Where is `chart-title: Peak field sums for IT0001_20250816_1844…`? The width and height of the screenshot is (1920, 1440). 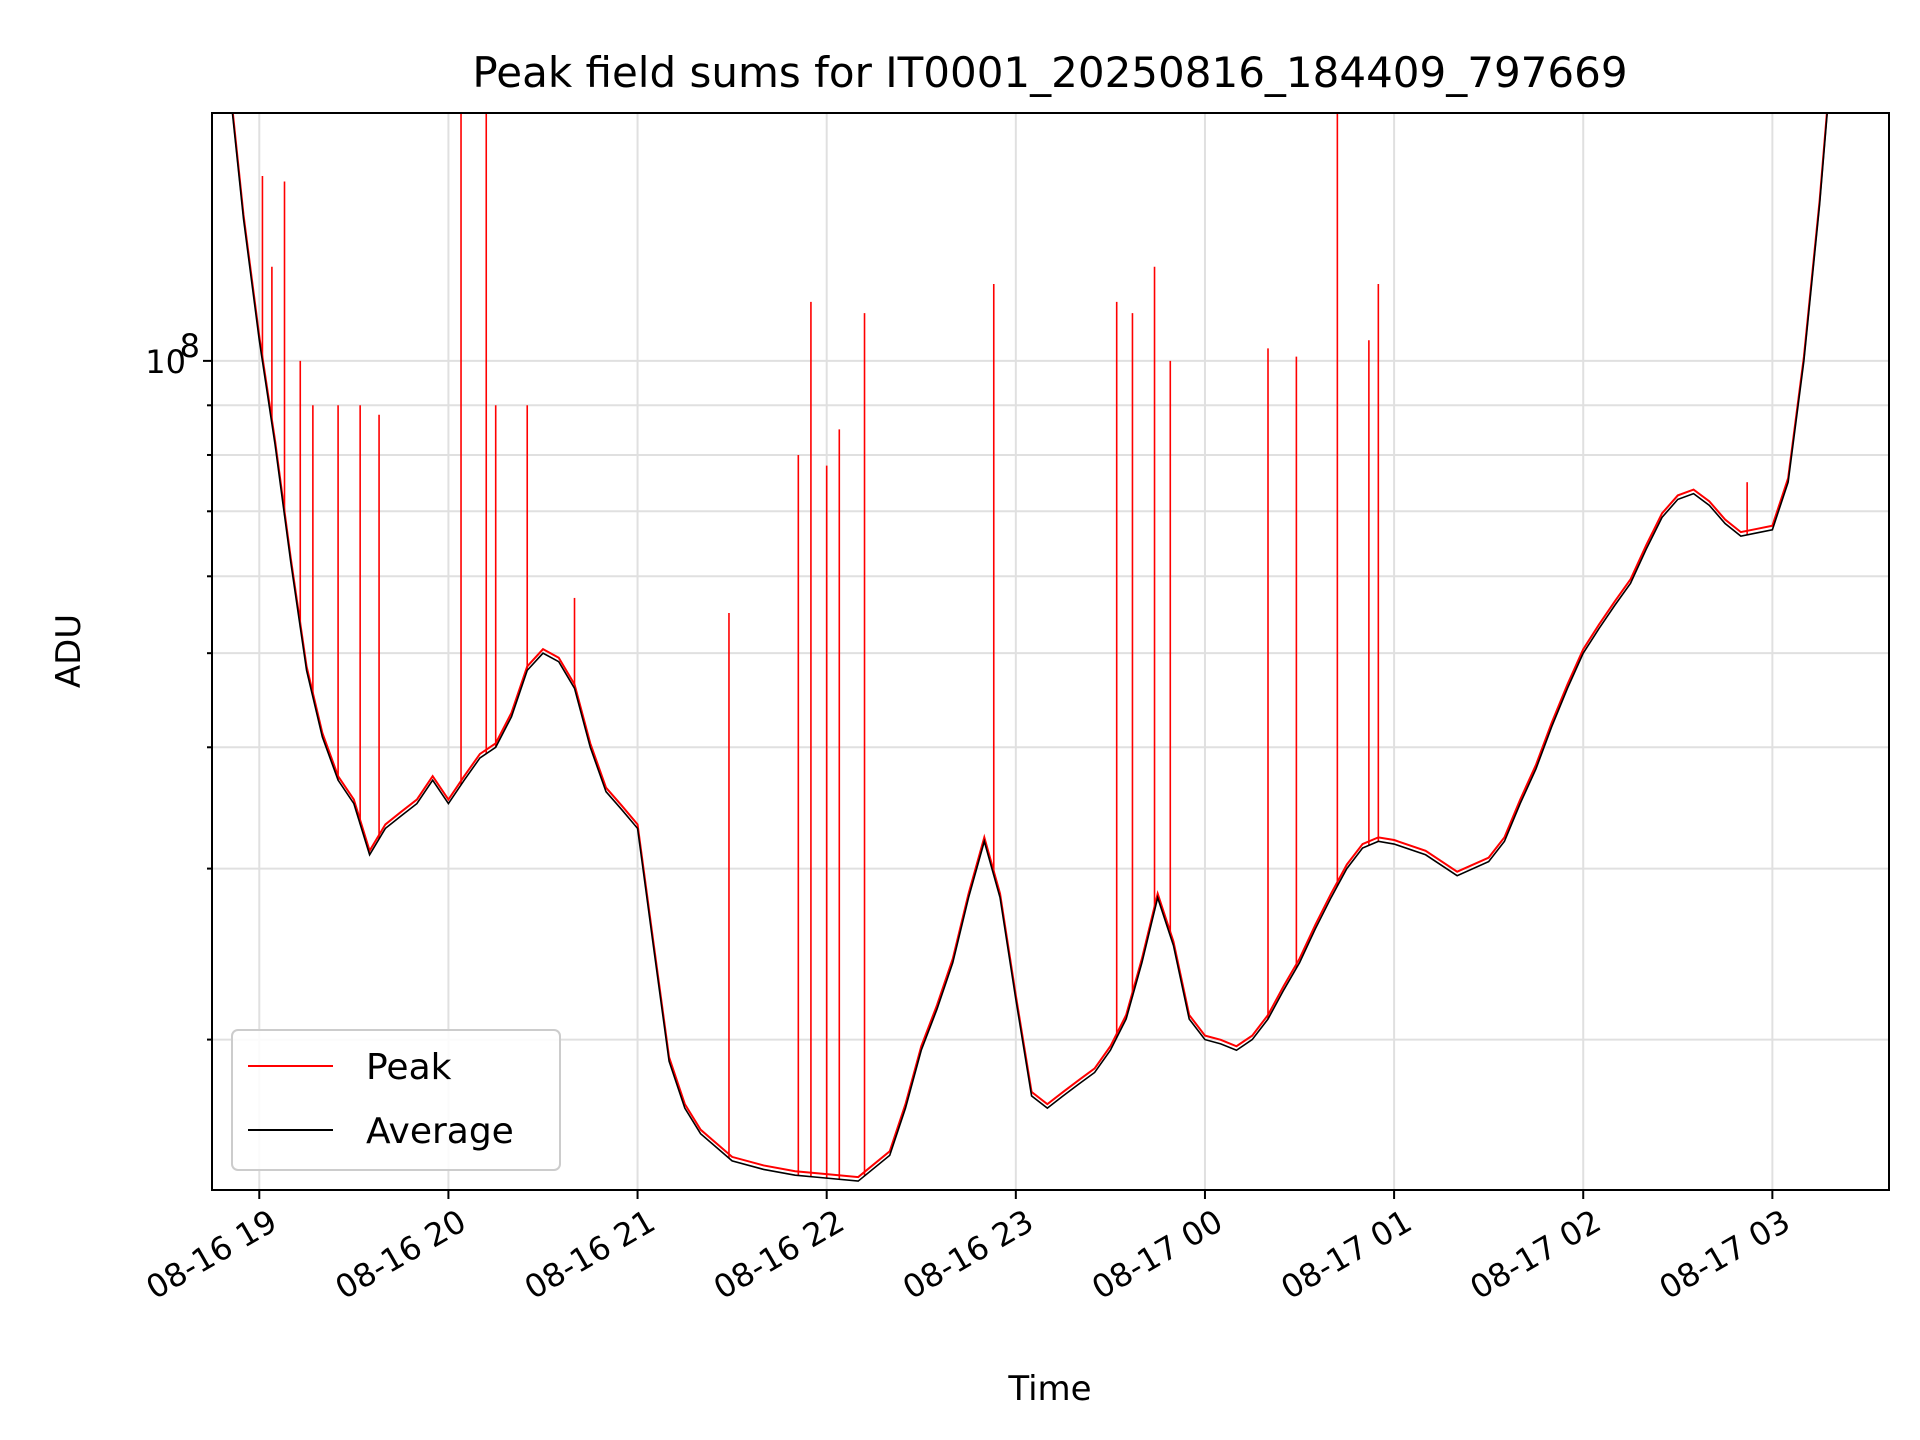
chart-title: Peak field sums for IT0001_20250816_1844… is located at coordinates (1049, 72).